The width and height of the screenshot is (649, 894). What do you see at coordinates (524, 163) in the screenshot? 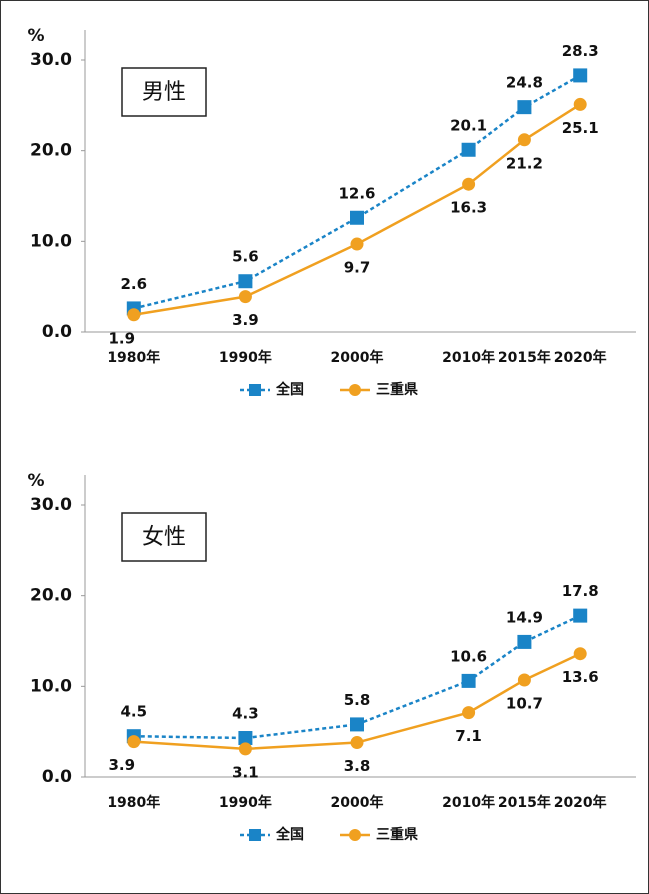
I see `data-label: 21.2` at bounding box center [524, 163].